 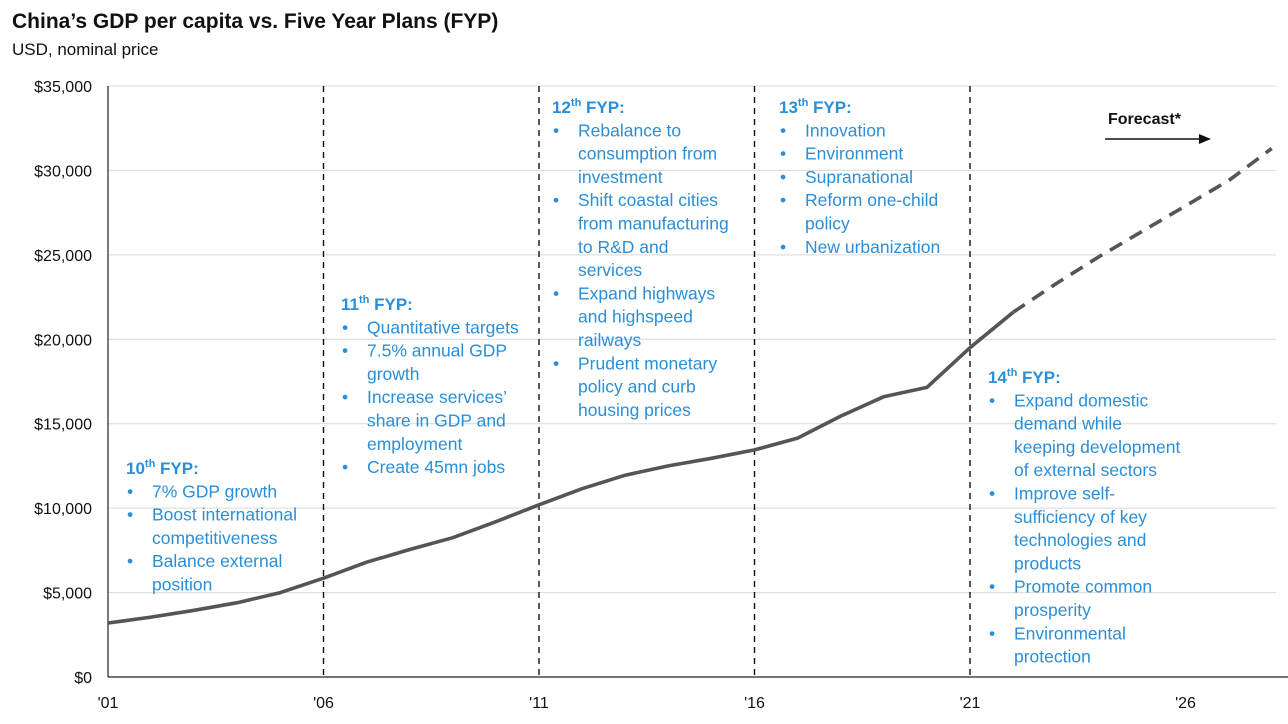 What do you see at coordinates (754, 703) in the screenshot?
I see `x-tick-label: '16` at bounding box center [754, 703].